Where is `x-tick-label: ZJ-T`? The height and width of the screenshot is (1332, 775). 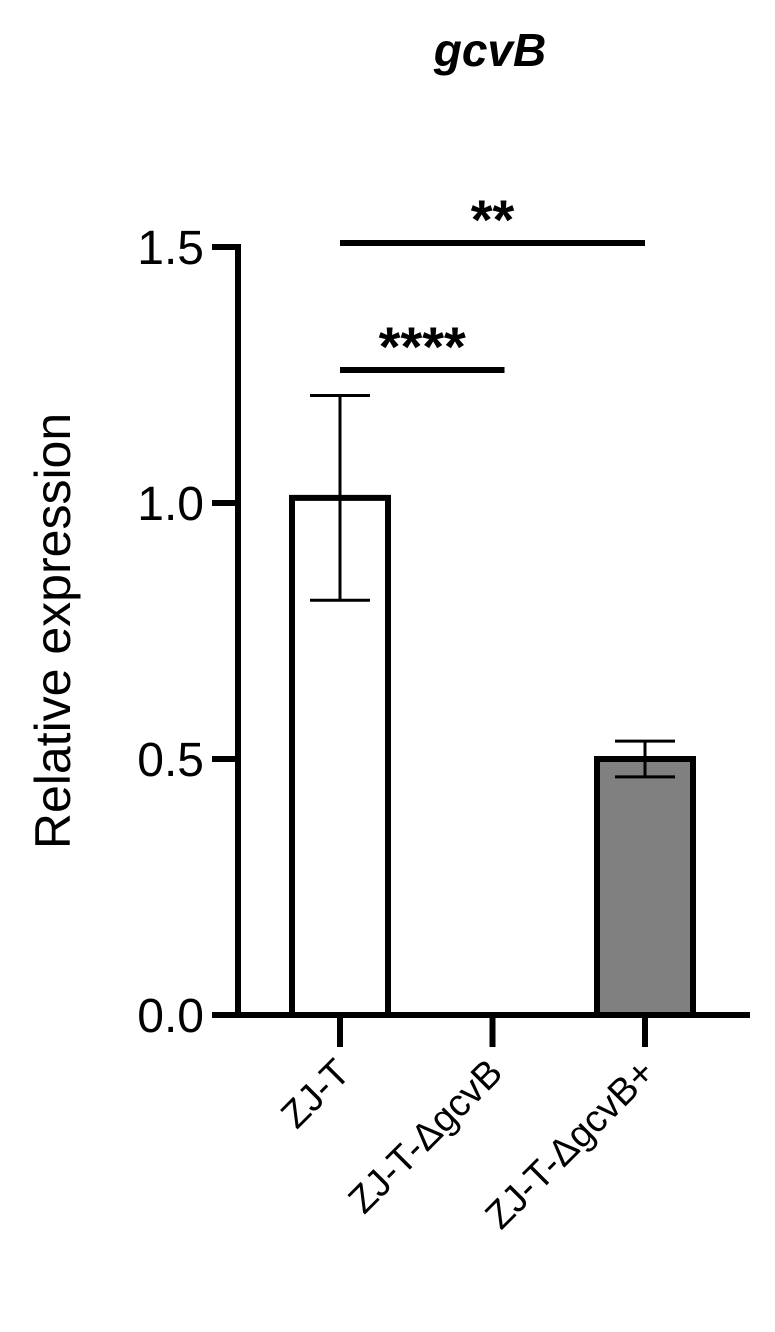 x-tick-label: ZJ-T is located at coordinates (315, 1094).